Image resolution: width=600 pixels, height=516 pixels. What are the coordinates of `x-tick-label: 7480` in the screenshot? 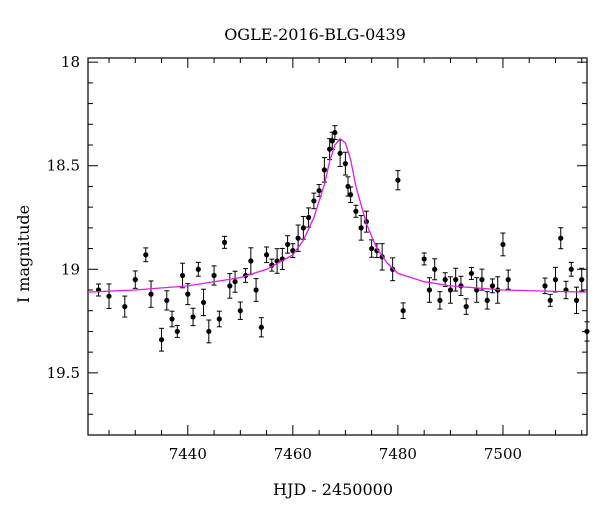 It's located at (398, 454).